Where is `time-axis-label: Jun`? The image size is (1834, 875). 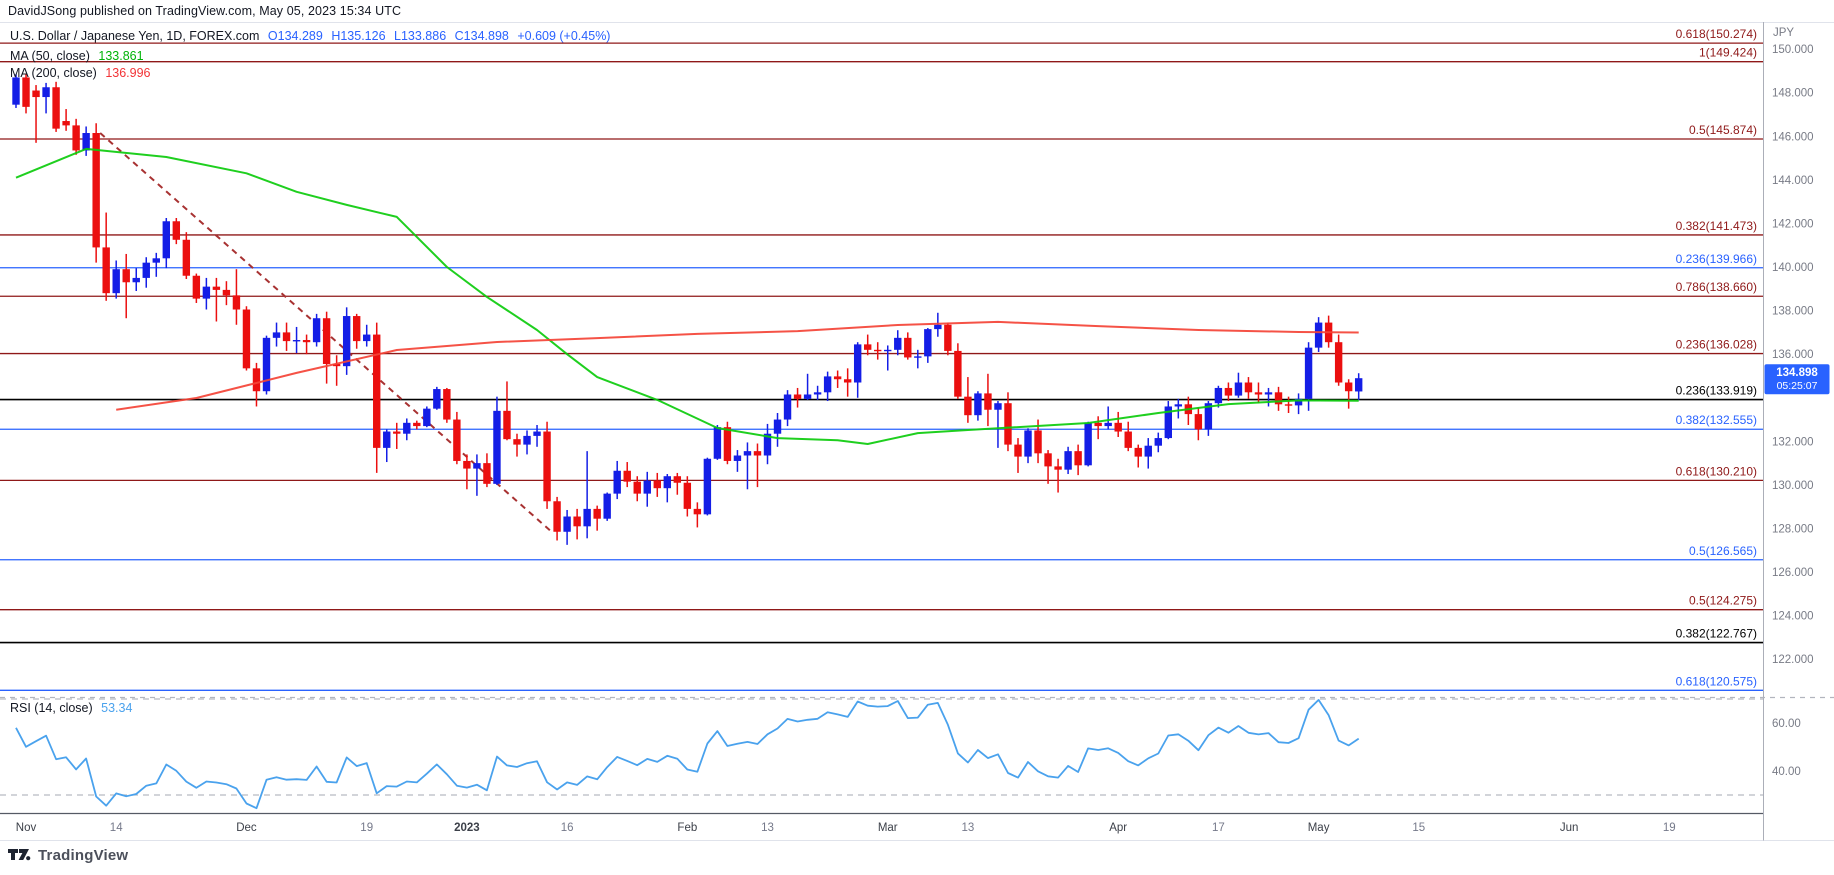
time-axis-label: Jun is located at coordinates (1569, 828).